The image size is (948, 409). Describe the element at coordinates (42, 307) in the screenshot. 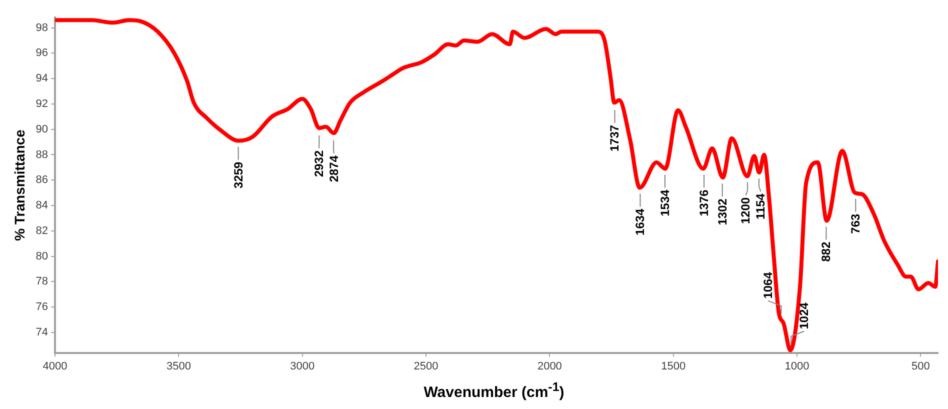

I see `y-tick-label: 76` at that location.